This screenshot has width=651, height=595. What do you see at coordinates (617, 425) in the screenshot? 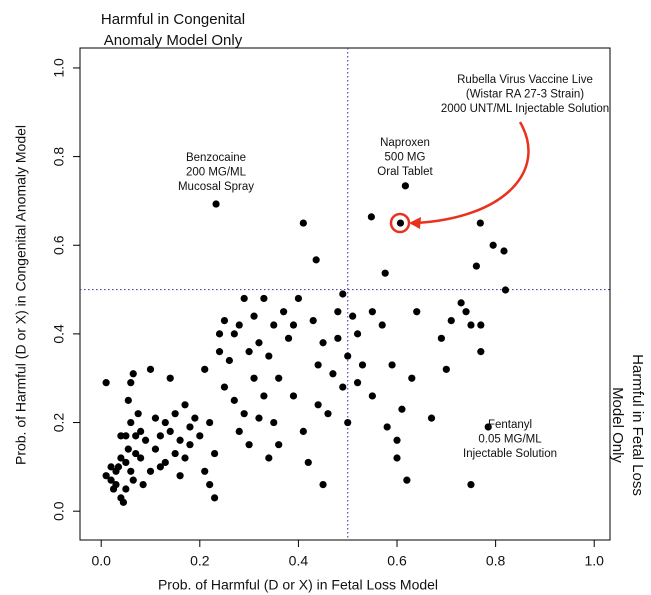
I see `quadrant-label: Model Only` at bounding box center [617, 425].